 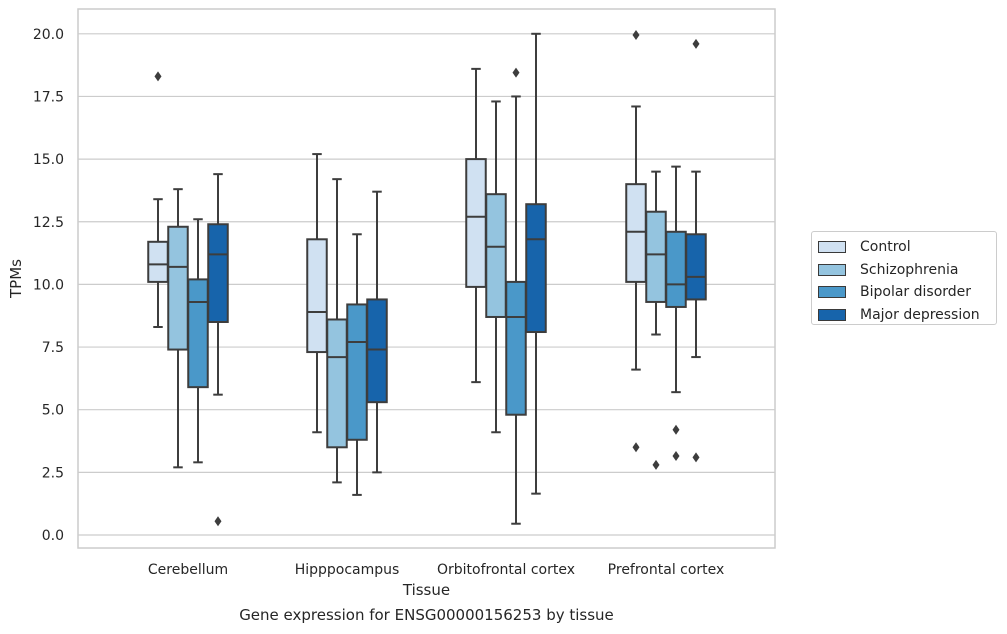 What do you see at coordinates (48, 97) in the screenshot?
I see `y-tick-label: 17.5` at bounding box center [48, 97].